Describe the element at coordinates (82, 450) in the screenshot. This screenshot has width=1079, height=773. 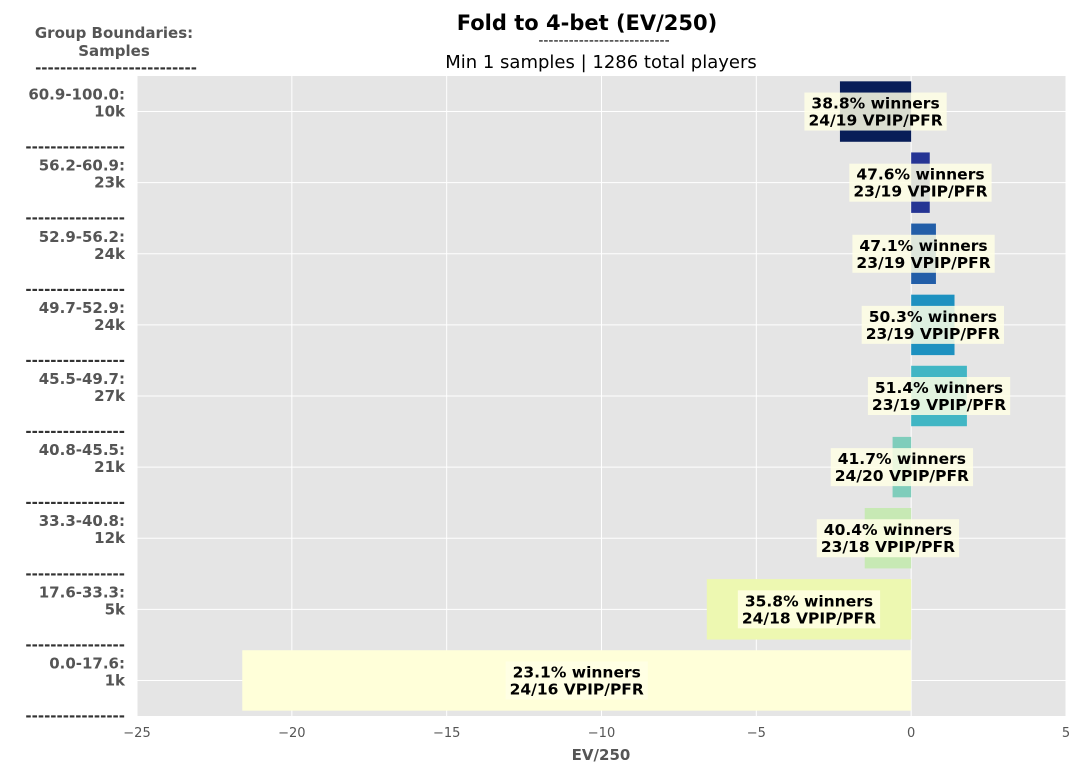
I see `y-tick-range: 40.8-45.5:` at that location.